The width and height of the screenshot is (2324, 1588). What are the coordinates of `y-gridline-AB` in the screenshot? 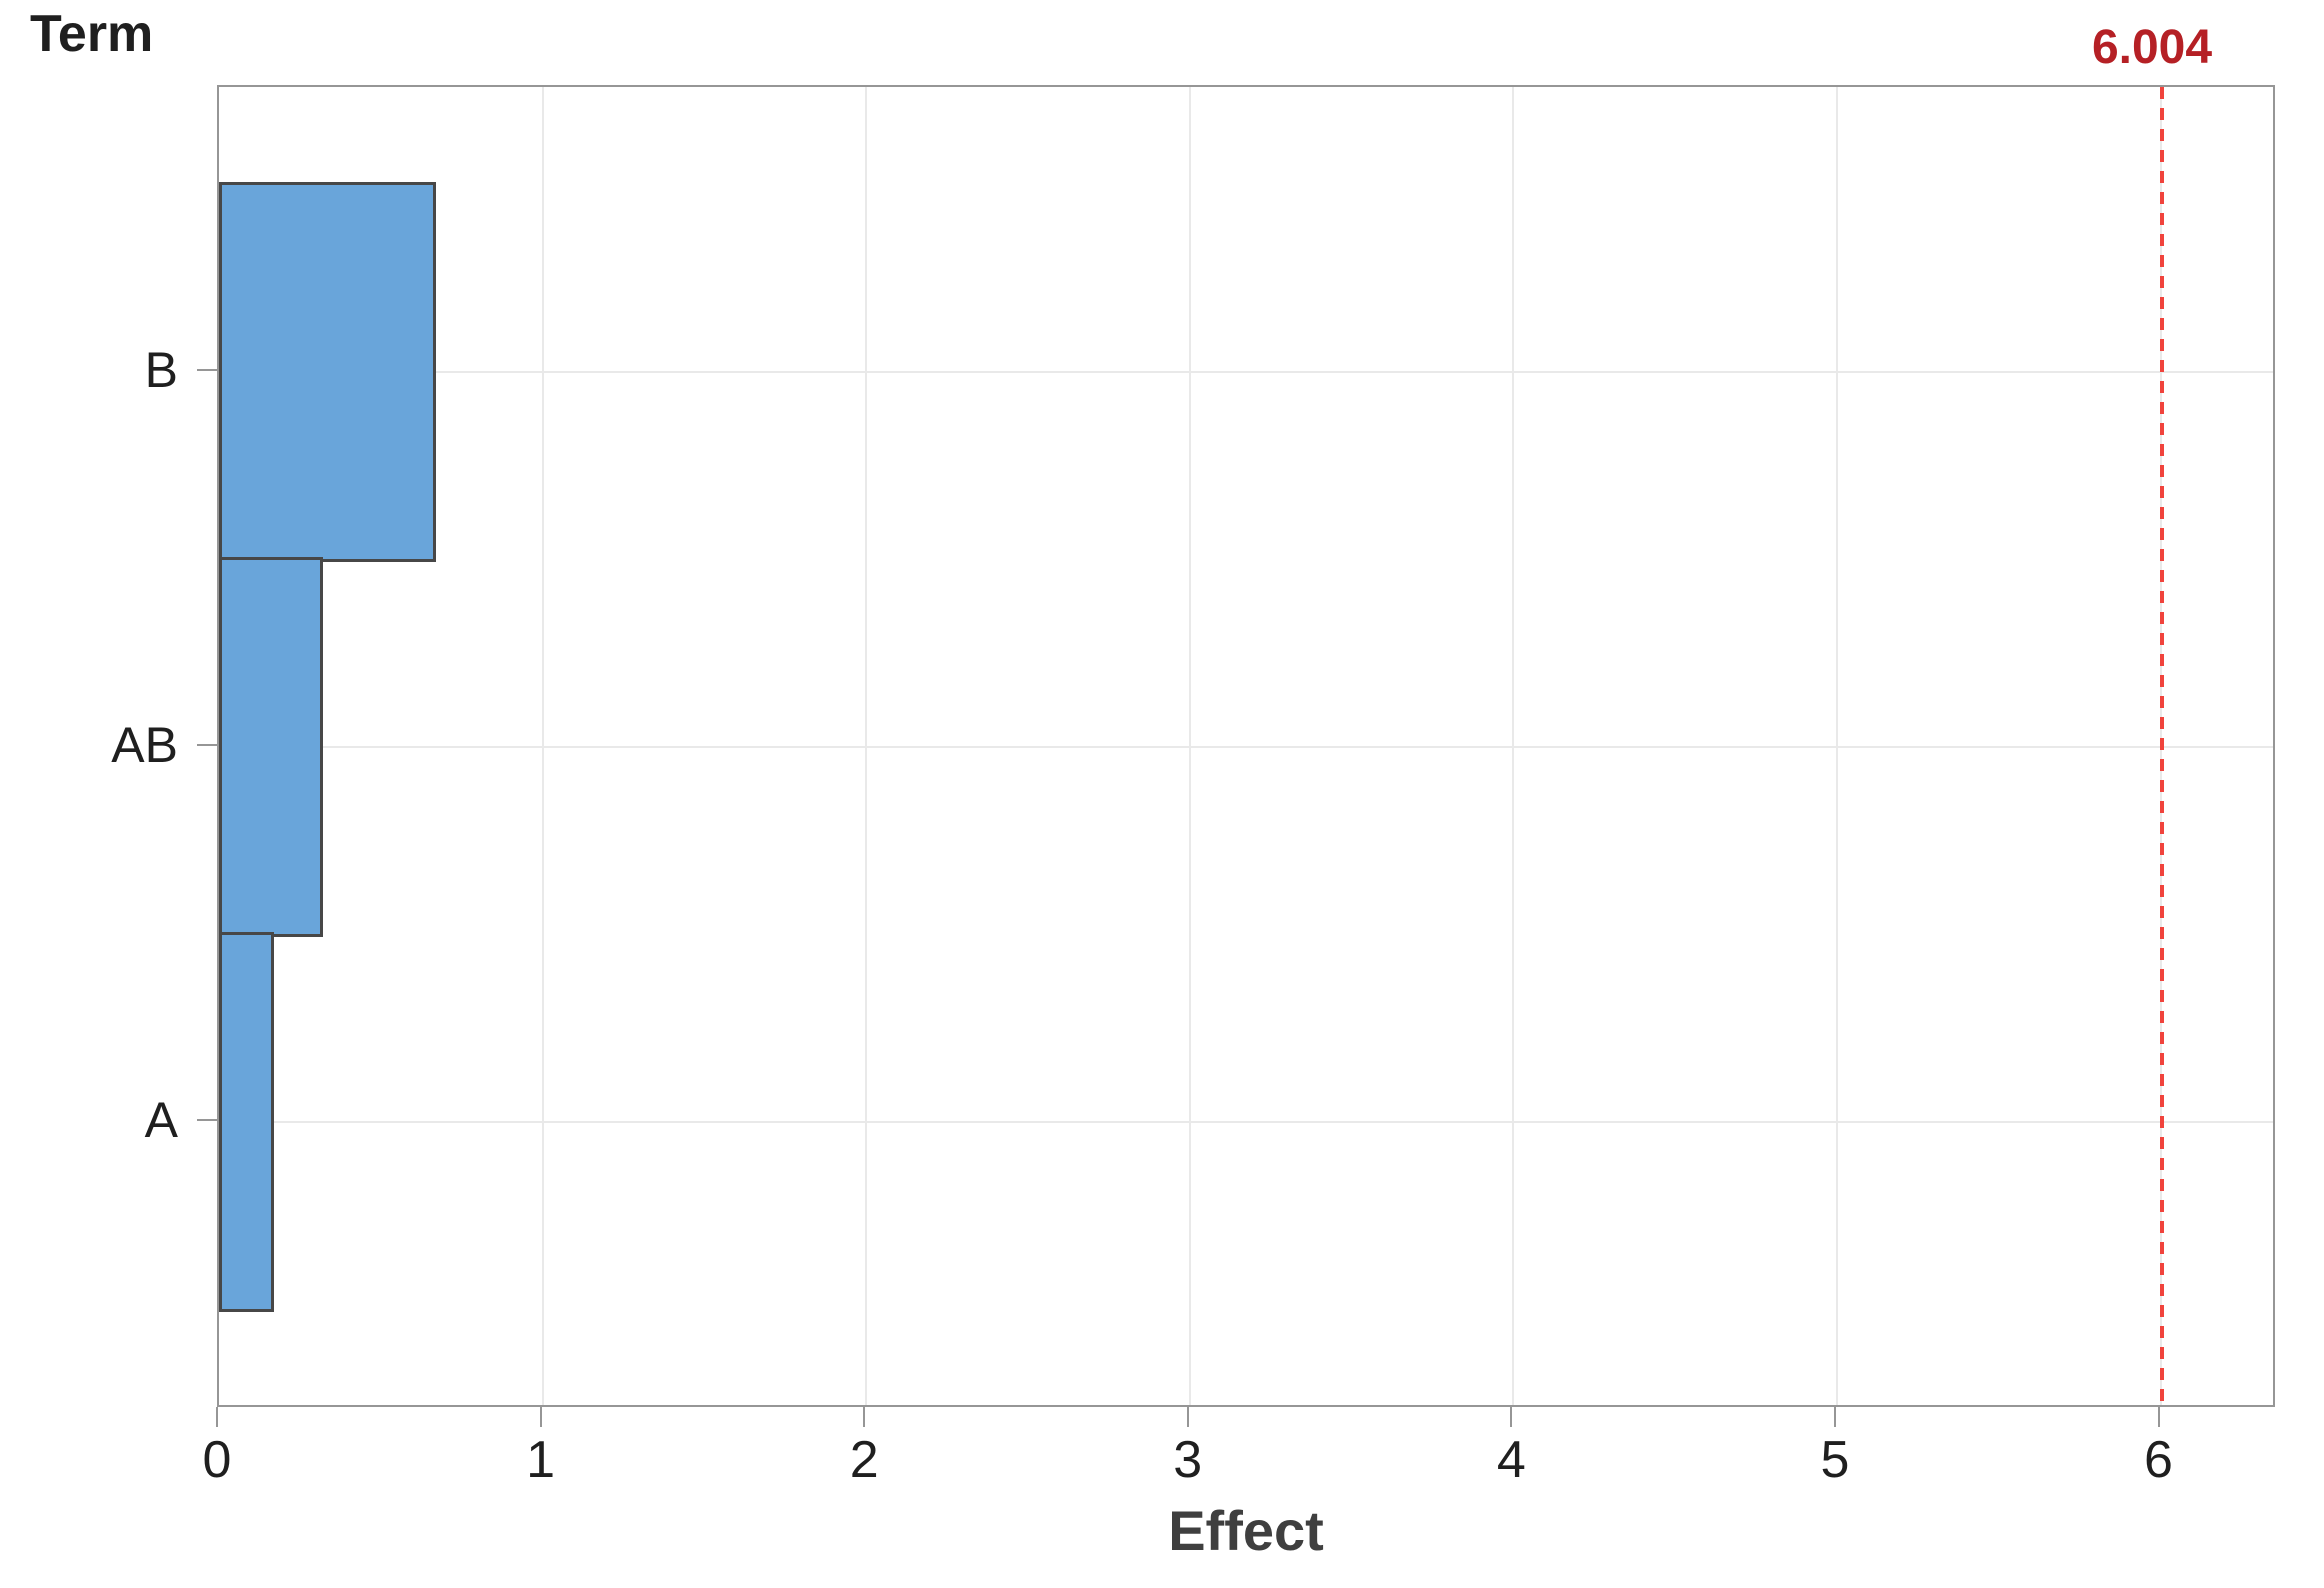 It's located at (1246, 747).